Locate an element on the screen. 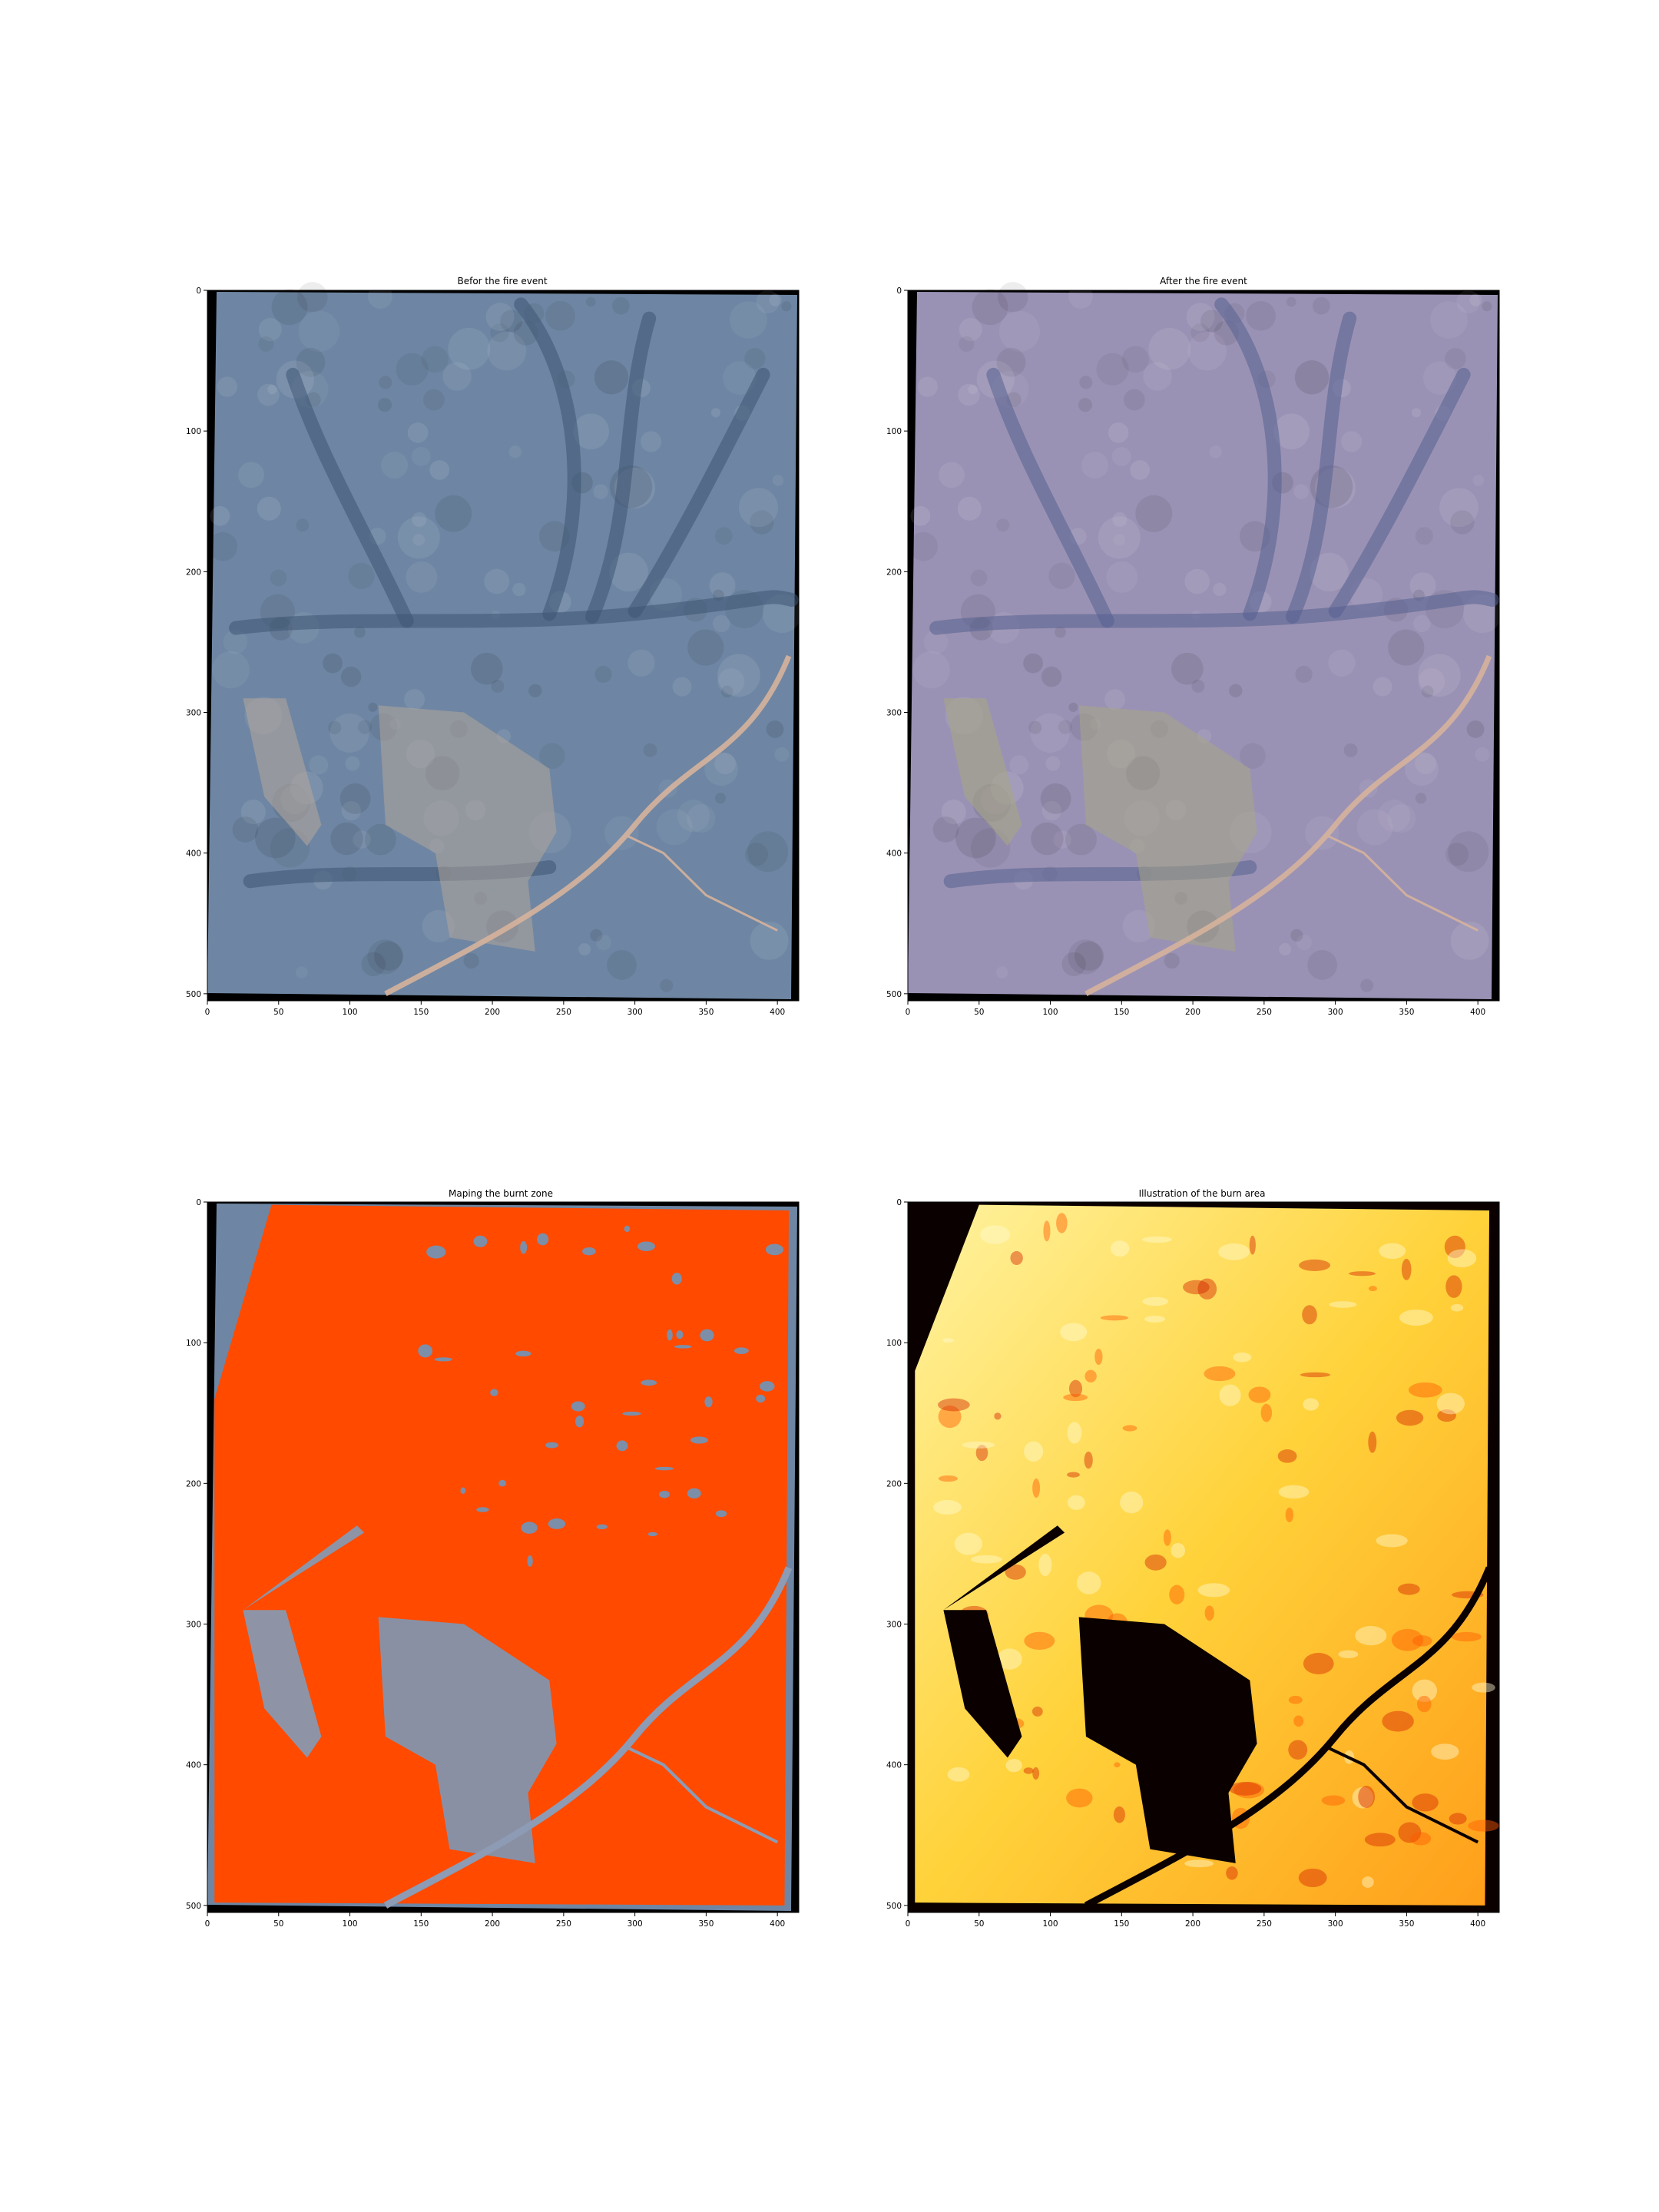 Image resolution: width=1659 pixels, height=2212 pixels. image-plot: 0 50 100 150 200 250 300 350 400 0 100 200 300 400 500 is located at coordinates (1194, 649).